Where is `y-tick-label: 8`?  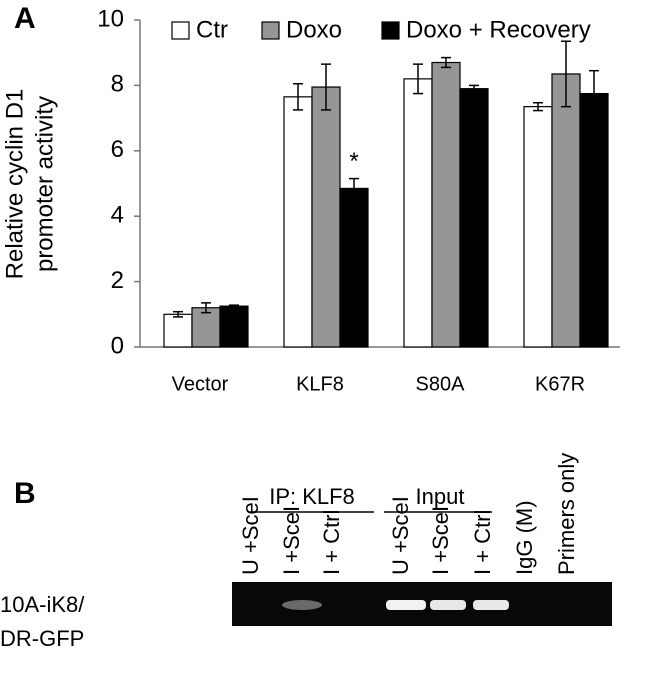 y-tick-label: 8 is located at coordinates (117, 84).